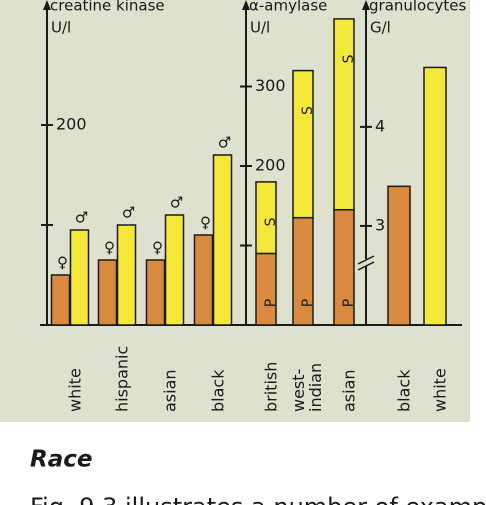 This screenshot has height=505, width=486. I want to click on y-axis-label: G/l, so click(380, 28).